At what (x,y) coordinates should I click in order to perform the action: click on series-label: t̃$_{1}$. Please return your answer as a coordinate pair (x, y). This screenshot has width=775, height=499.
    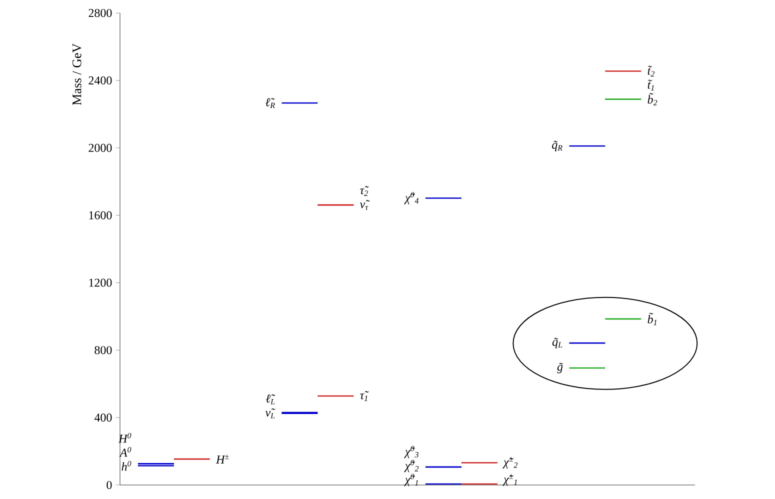
    Looking at the image, I should click on (651, 85).